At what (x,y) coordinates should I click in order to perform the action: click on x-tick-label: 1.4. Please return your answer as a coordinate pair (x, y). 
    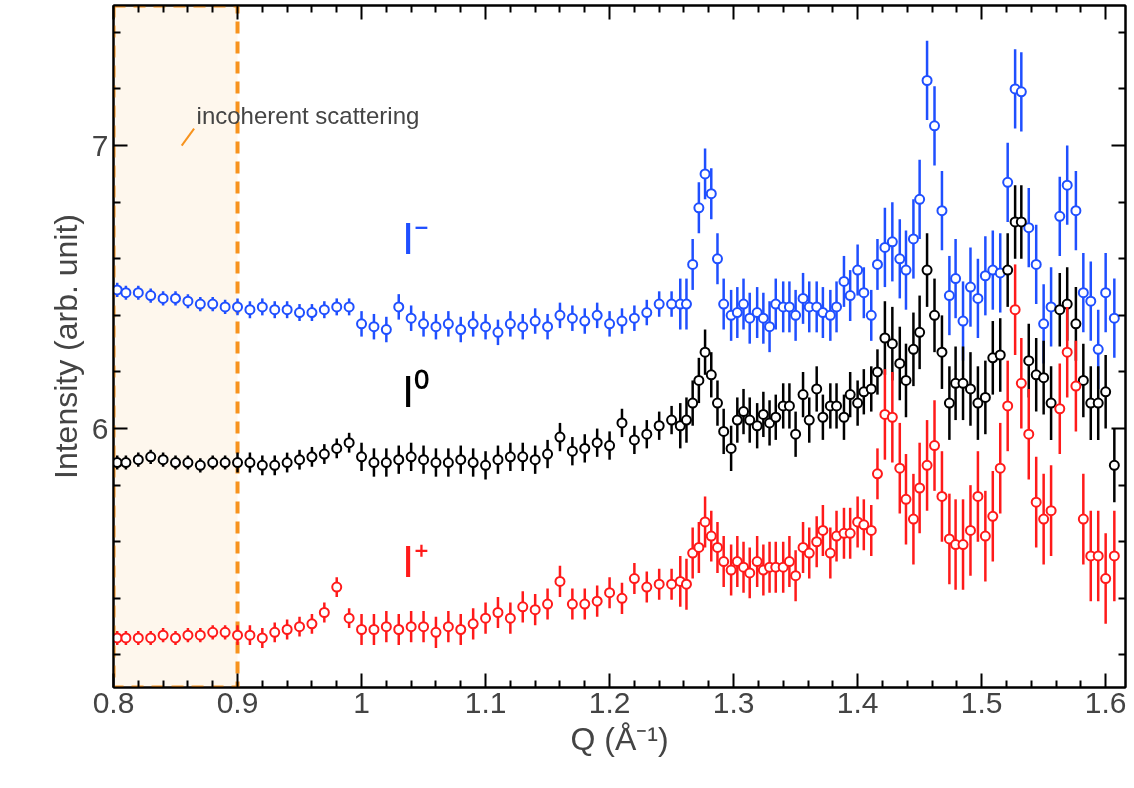
    Looking at the image, I should click on (857, 702).